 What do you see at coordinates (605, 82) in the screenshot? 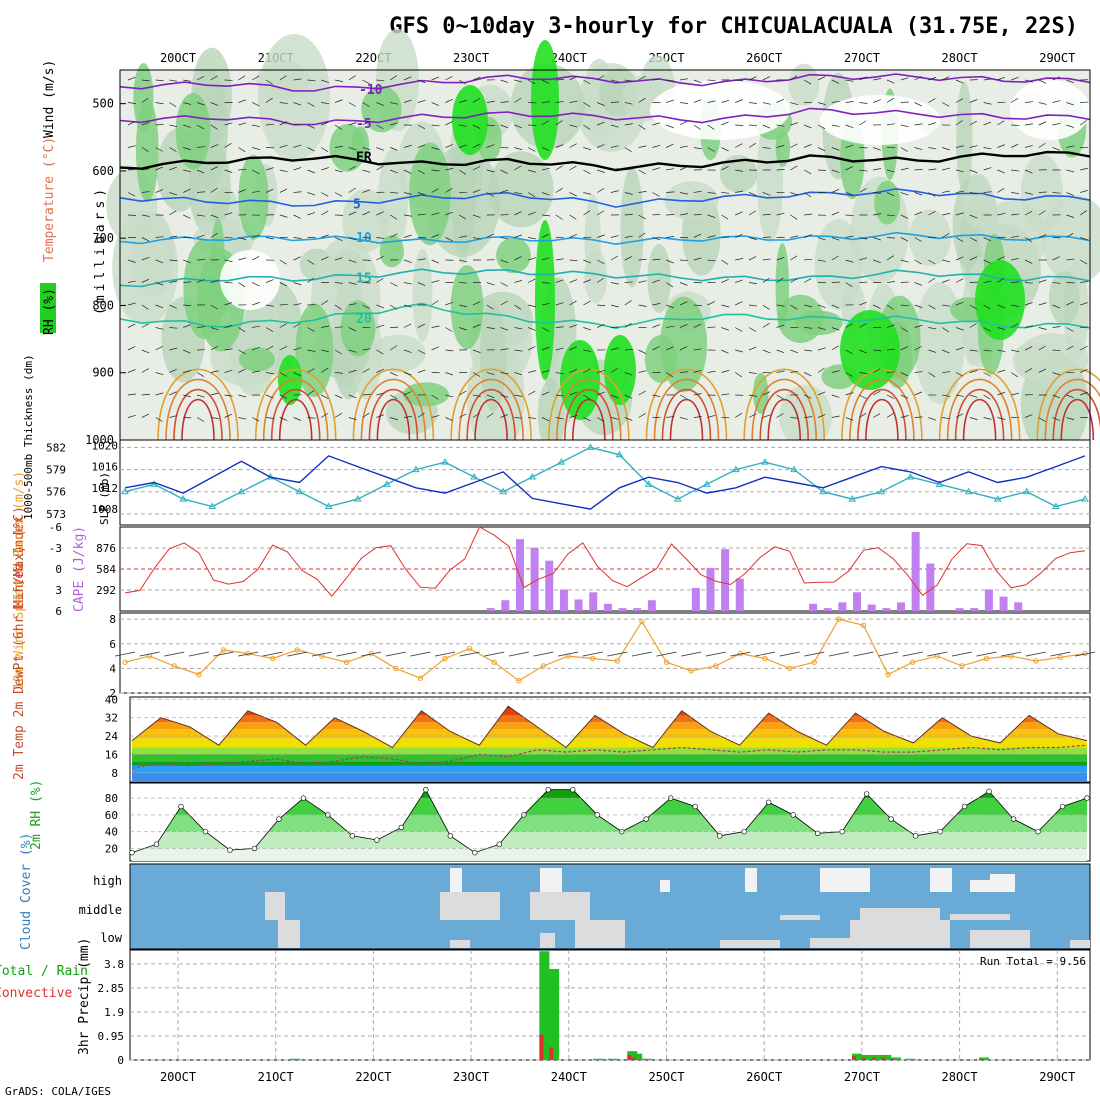
I see `isotherm--10` at bounding box center [605, 82].